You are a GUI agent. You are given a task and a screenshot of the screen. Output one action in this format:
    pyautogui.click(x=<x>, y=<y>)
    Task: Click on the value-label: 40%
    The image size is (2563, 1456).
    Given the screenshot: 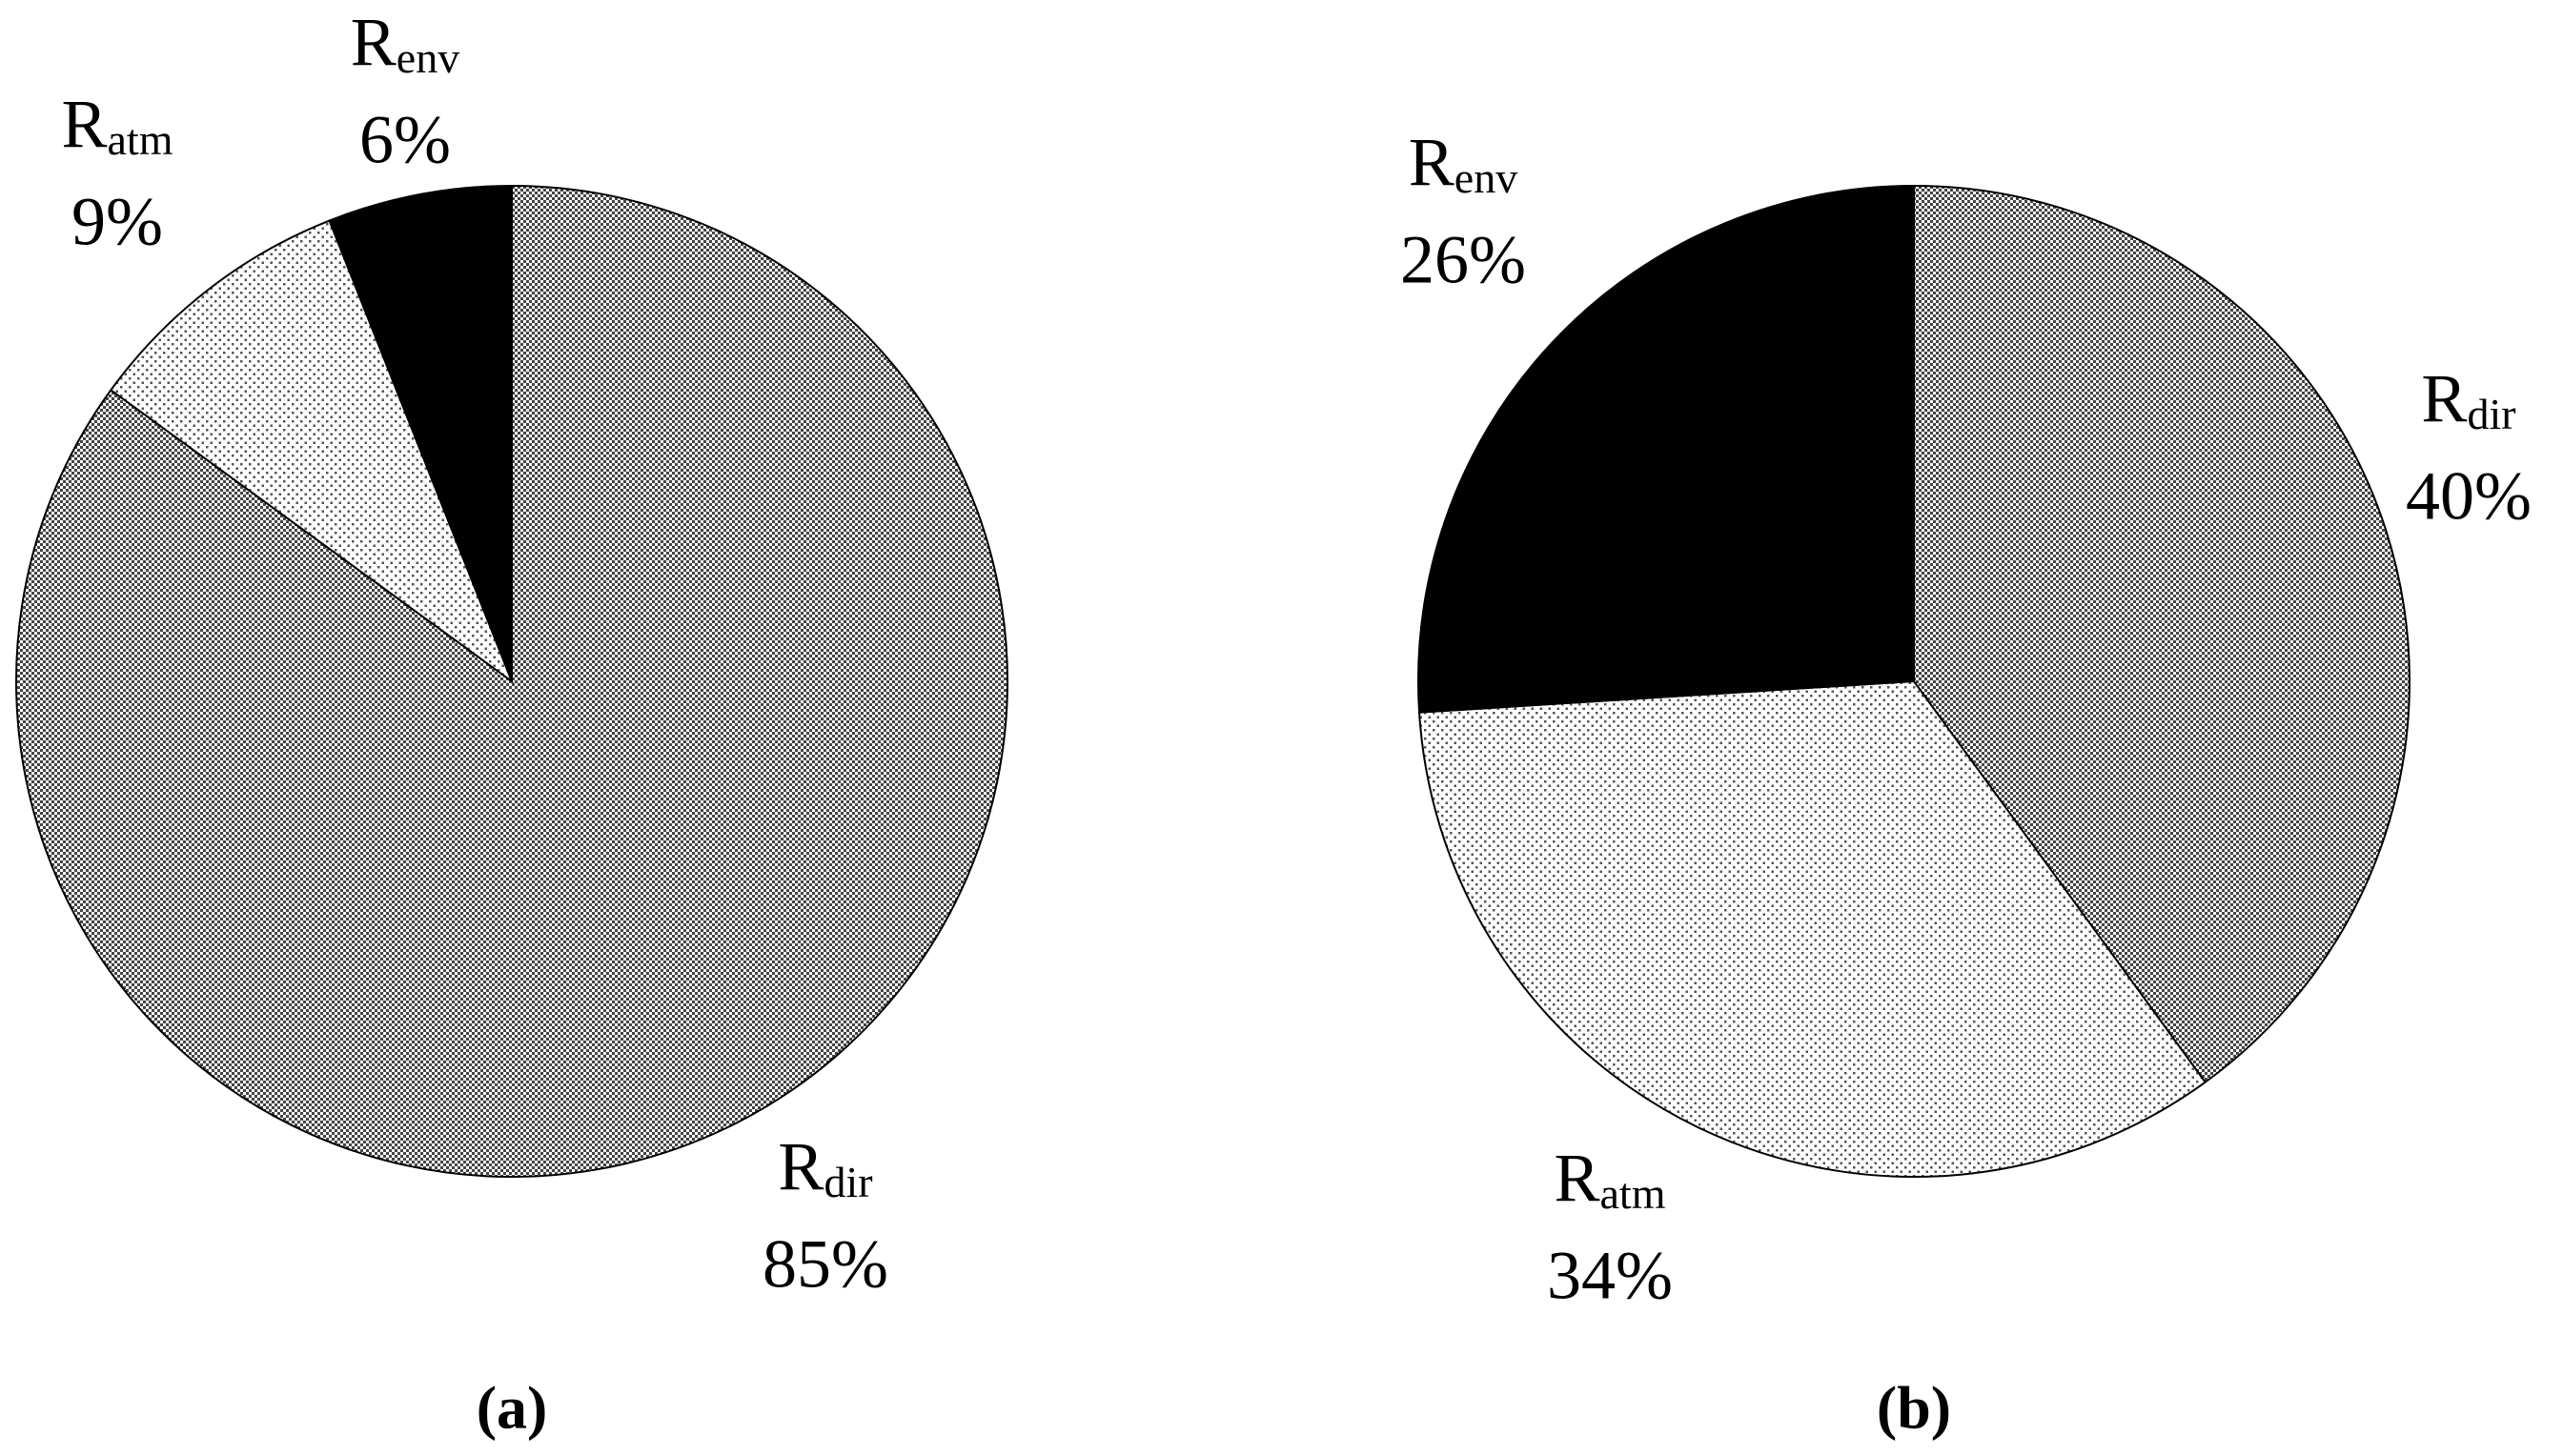 What is the action you would take?
    pyautogui.click(x=2469, y=497)
    